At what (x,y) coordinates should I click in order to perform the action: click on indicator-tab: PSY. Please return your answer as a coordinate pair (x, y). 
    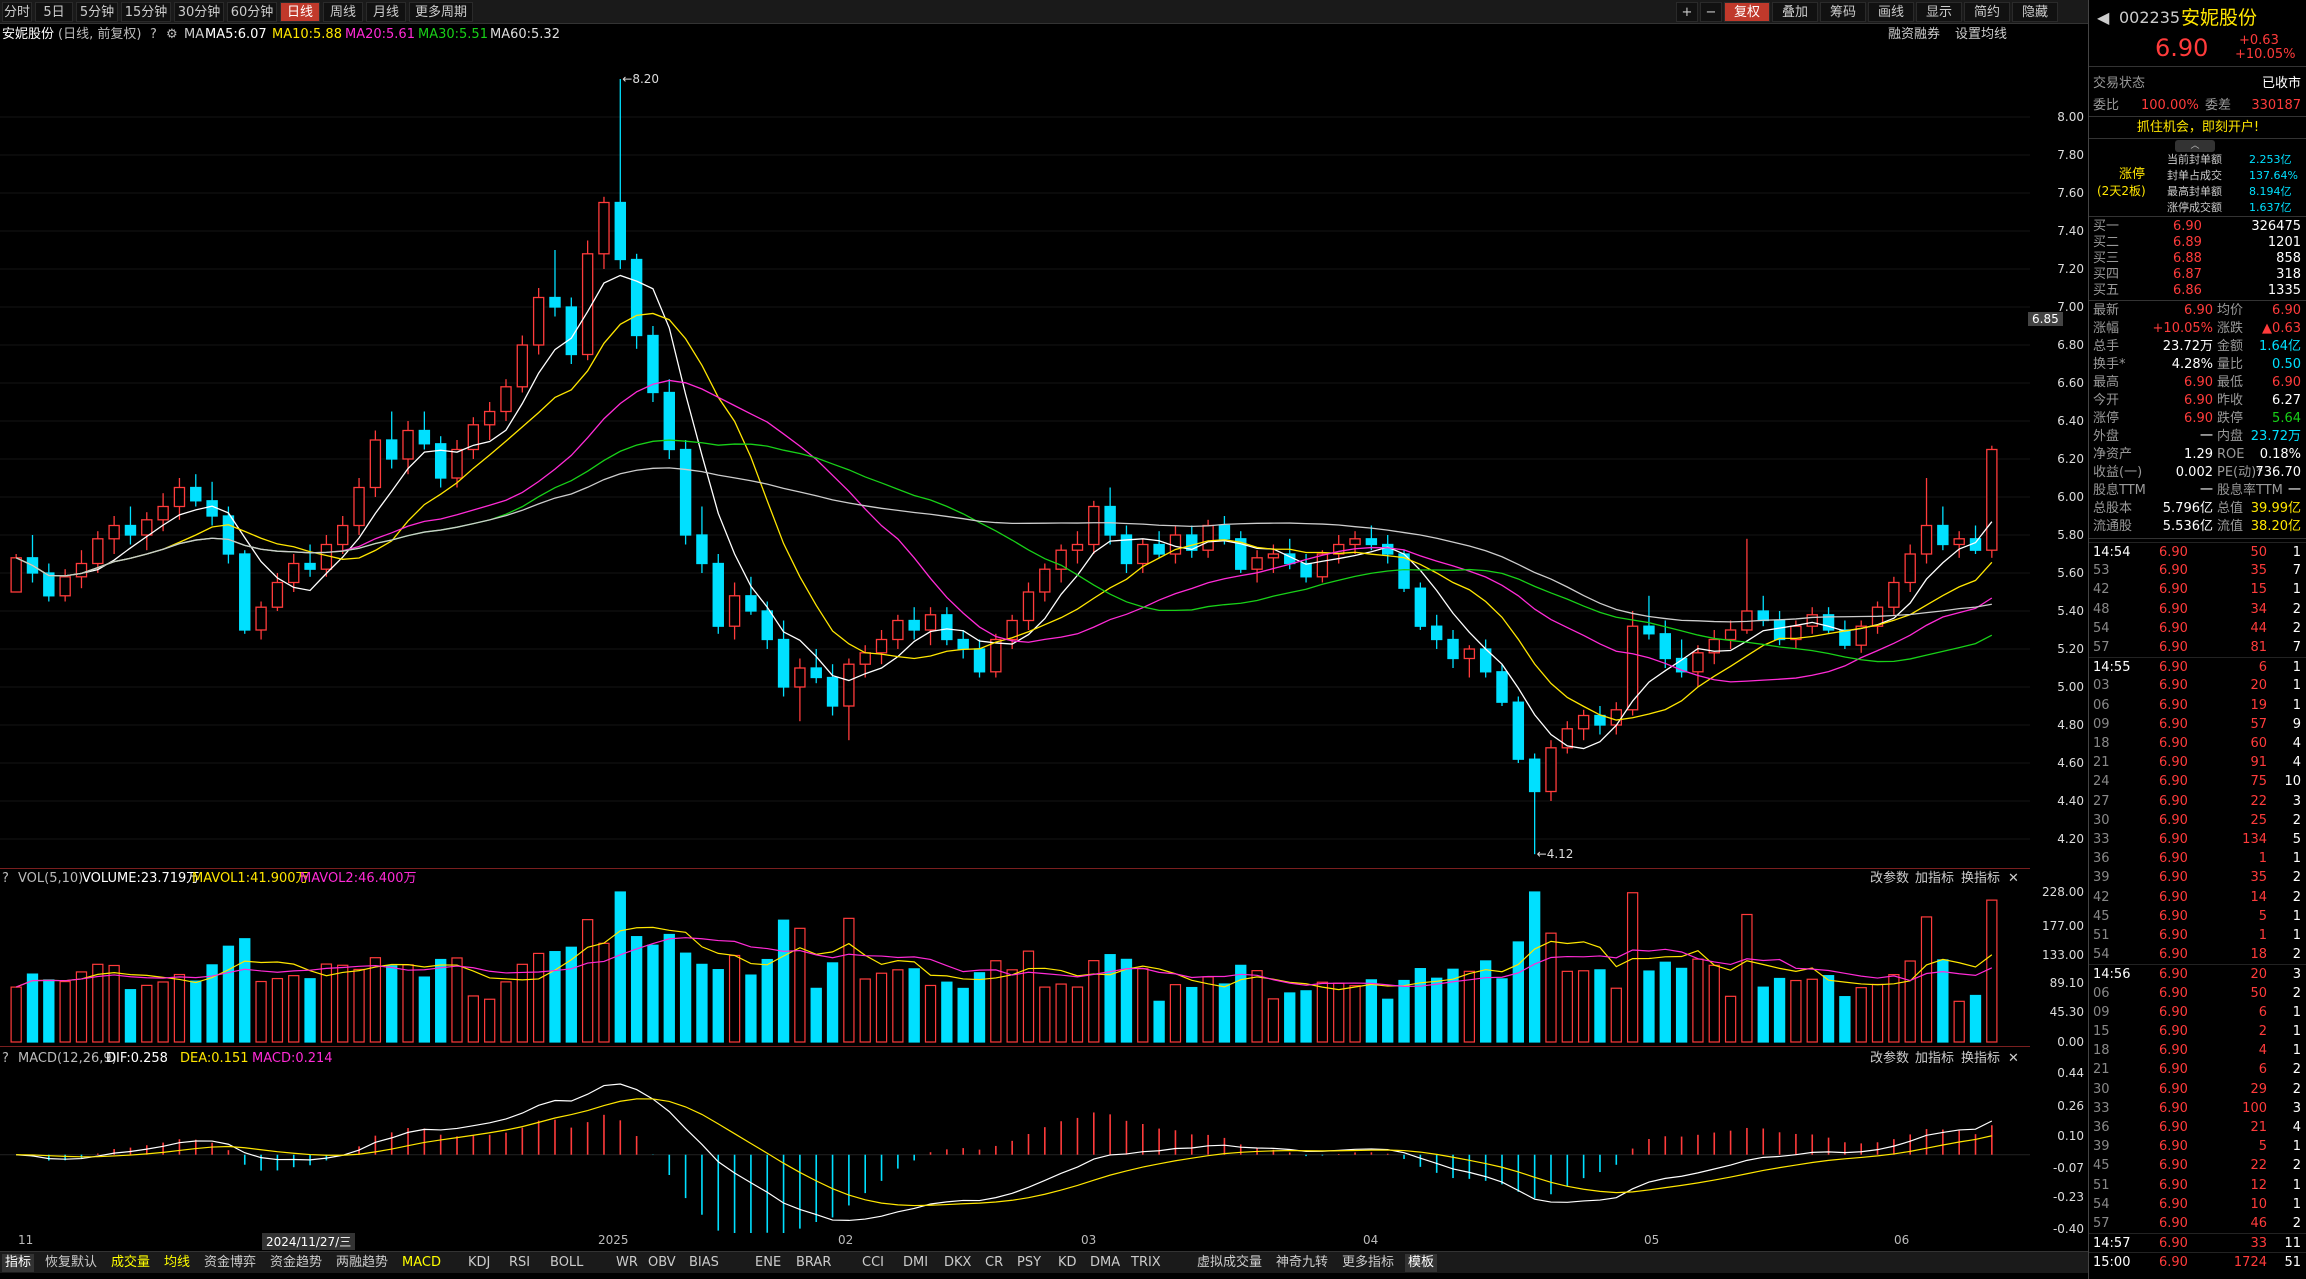
    Looking at the image, I should click on (1029, 1262).